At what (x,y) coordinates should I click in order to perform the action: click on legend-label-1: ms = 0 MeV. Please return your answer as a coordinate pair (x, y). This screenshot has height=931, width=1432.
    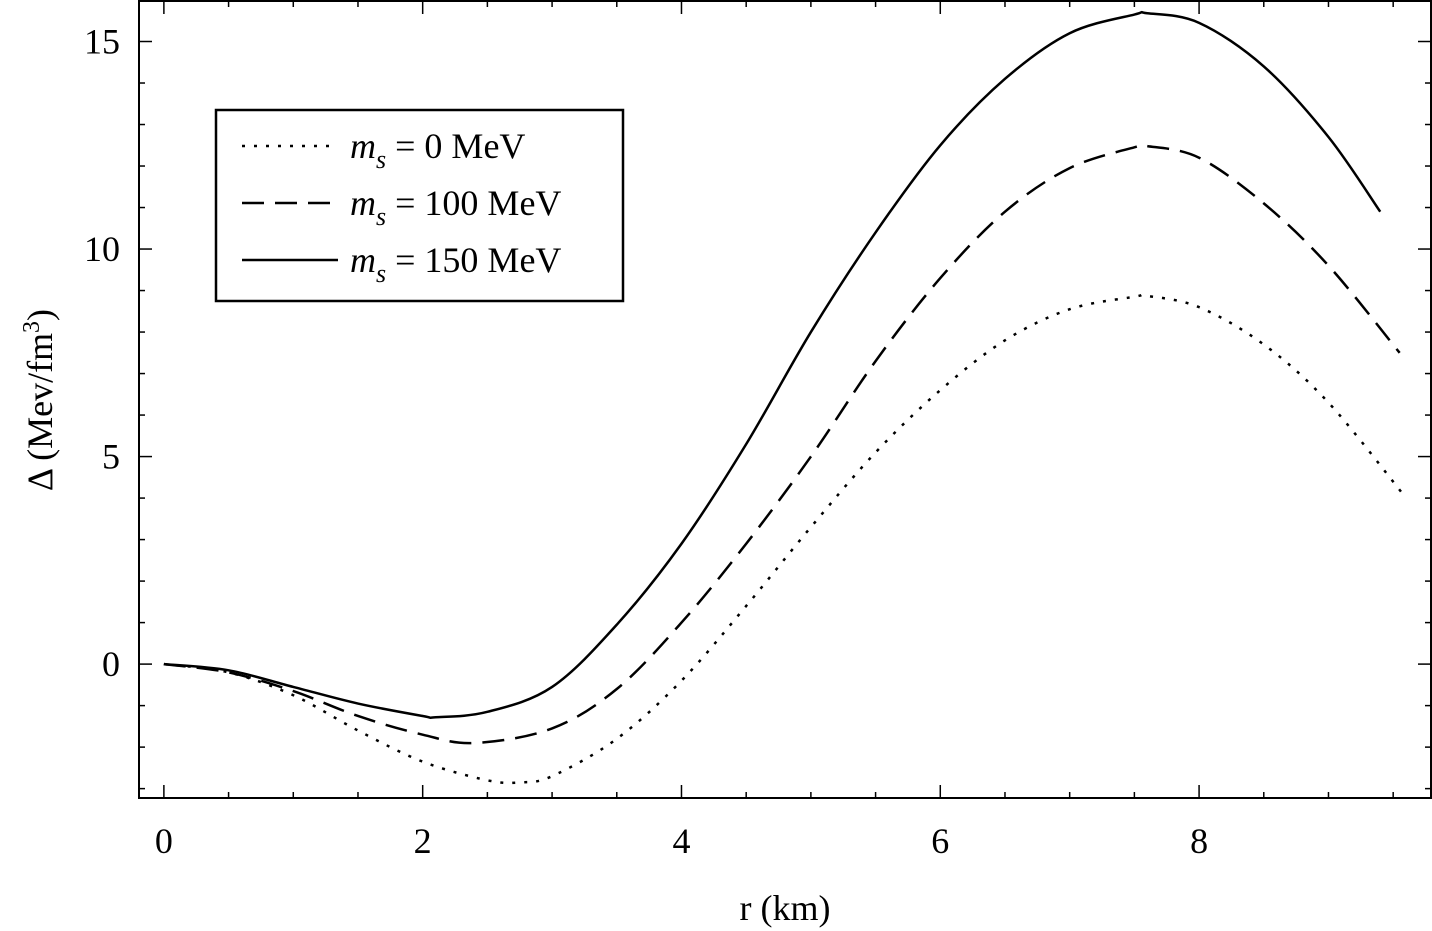
    Looking at the image, I should click on (437, 150).